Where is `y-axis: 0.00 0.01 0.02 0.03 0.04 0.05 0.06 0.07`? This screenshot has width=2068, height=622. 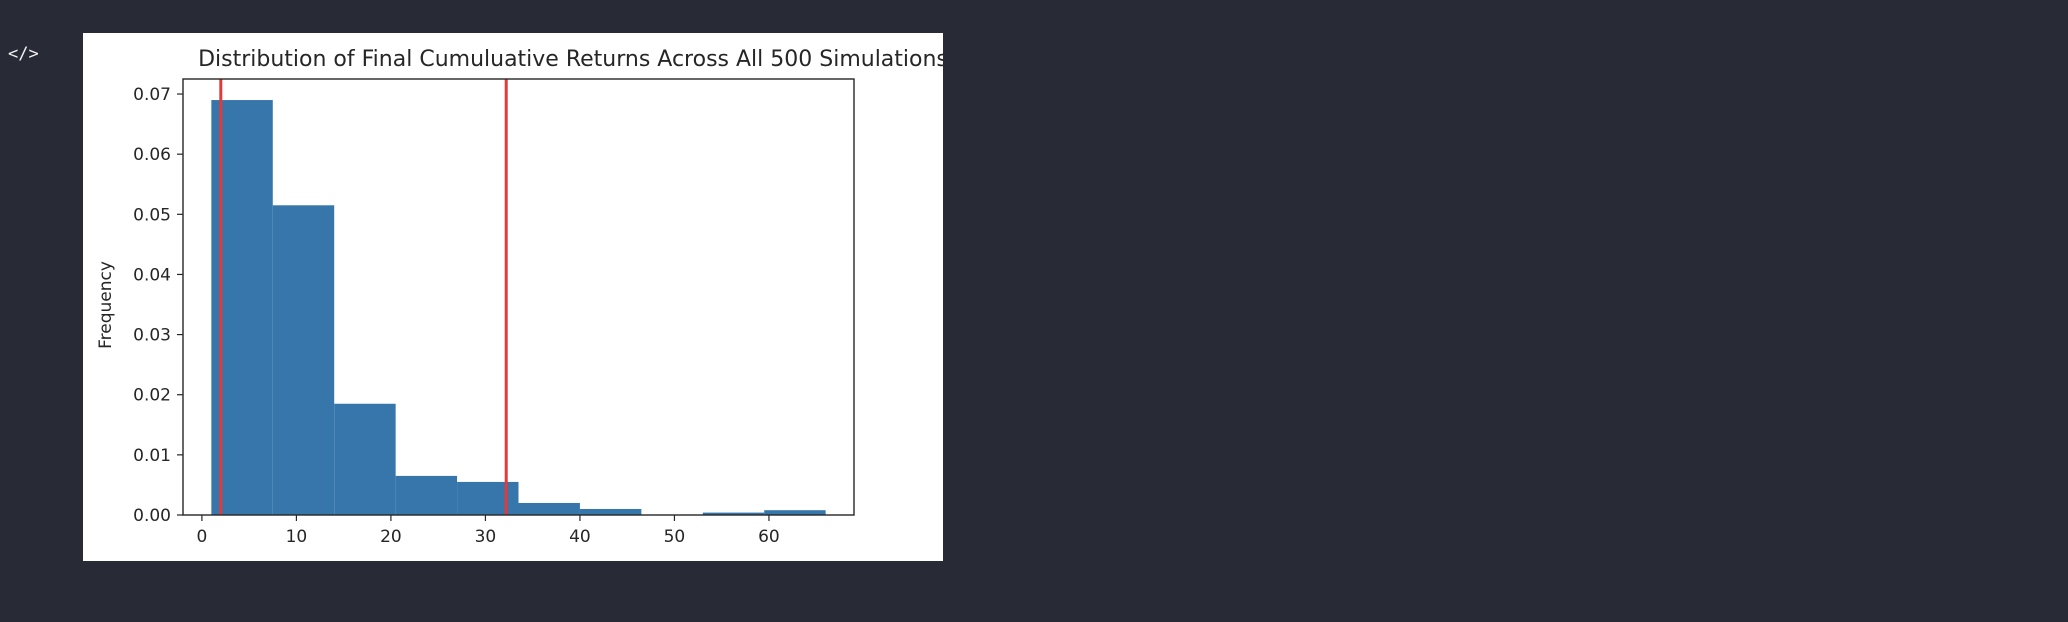
y-axis: 0.00 0.01 0.02 0.03 0.04 0.05 0.06 0.07 is located at coordinates (158, 305).